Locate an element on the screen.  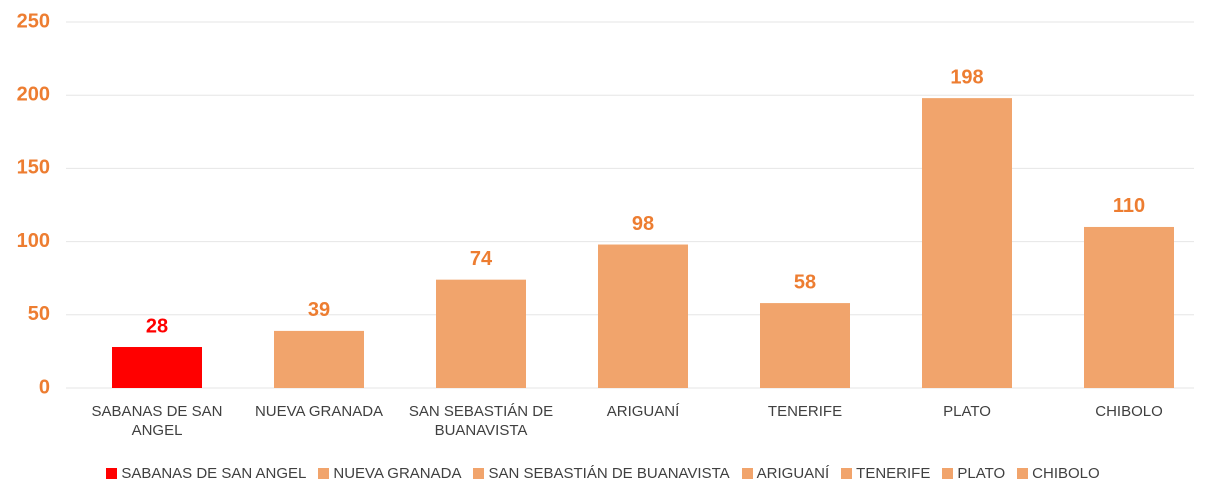
x-tick-label: ARIGUANÍ is located at coordinates (643, 411).